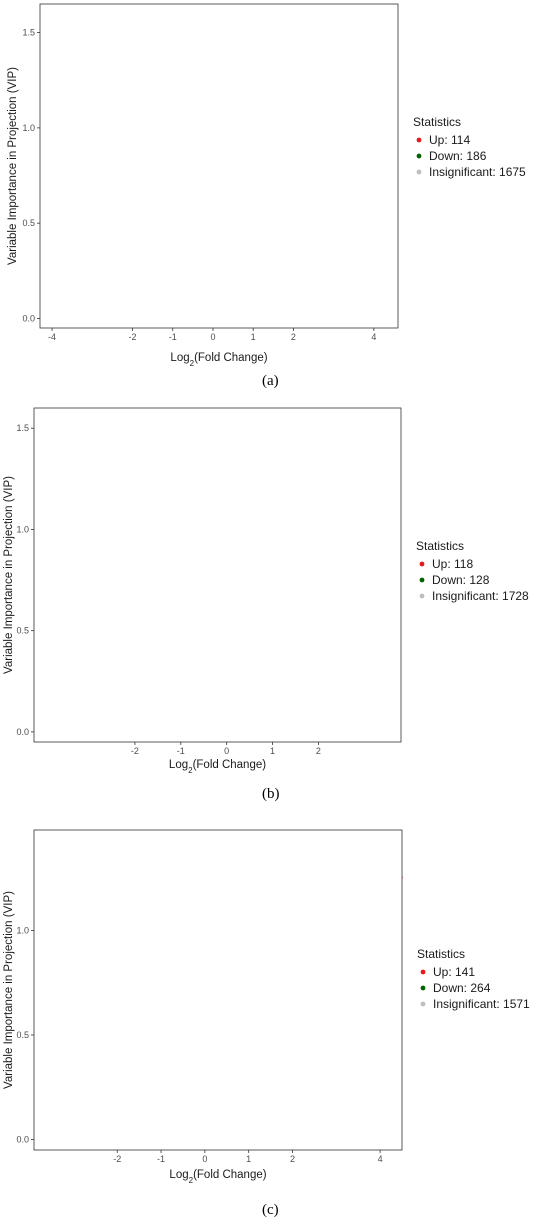 This screenshot has width=550, height=1228. What do you see at coordinates (449, 140) in the screenshot?
I see `legend-label-up: Up: 114` at bounding box center [449, 140].